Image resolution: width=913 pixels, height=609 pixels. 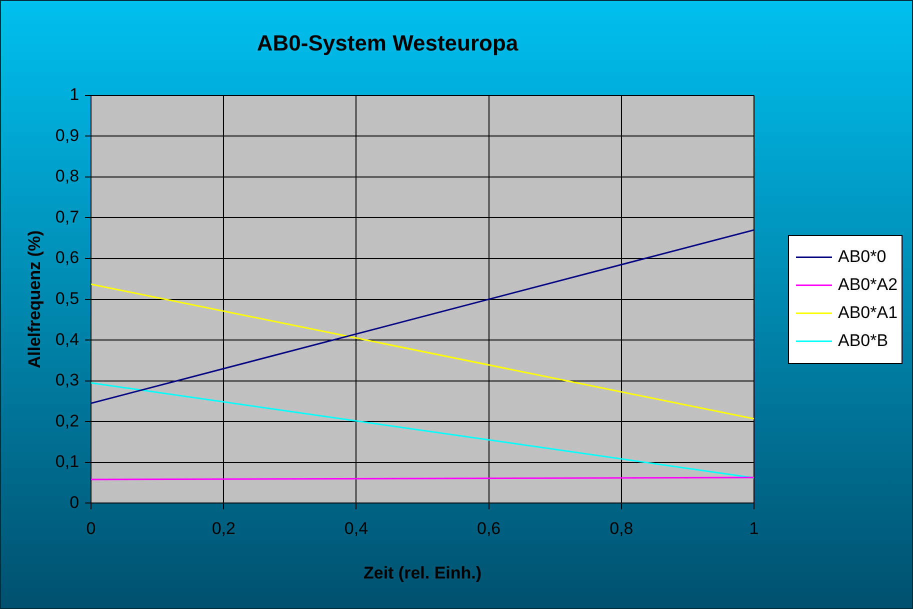 I want to click on x-tick-label: 0,8, so click(x=622, y=528).